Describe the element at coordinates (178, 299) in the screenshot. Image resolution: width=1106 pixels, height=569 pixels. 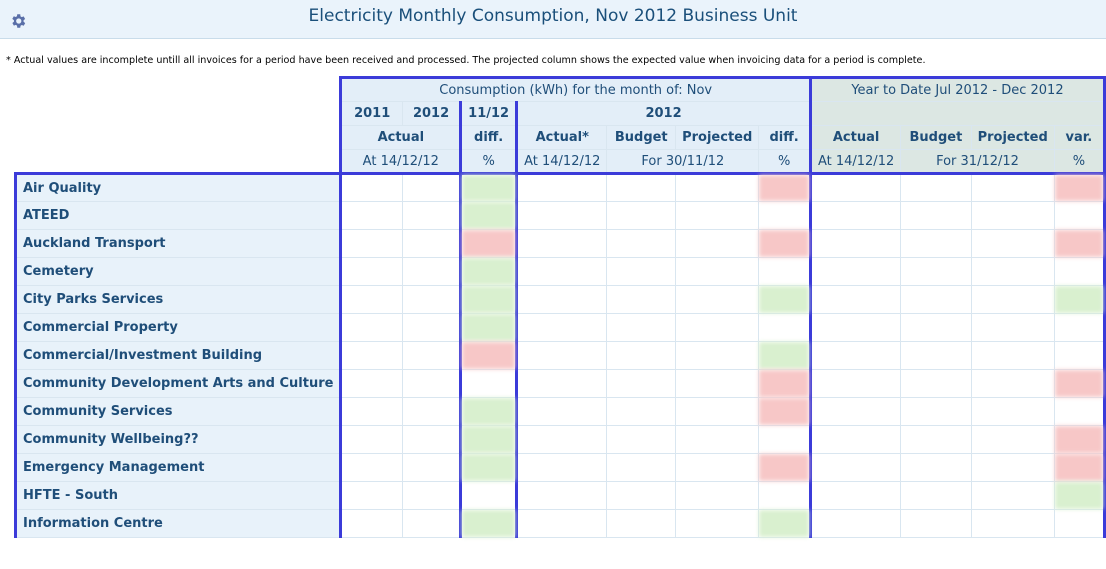
I see `row-label: City Parks Services` at that location.